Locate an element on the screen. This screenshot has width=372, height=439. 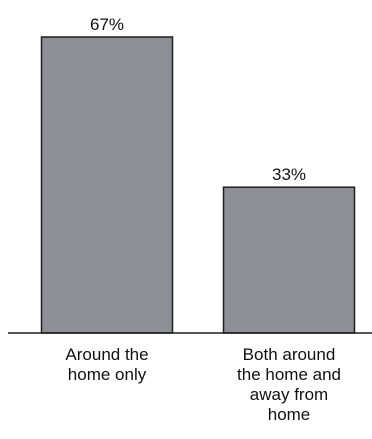
category-label-2-line-4: home is located at coordinates (289, 414).